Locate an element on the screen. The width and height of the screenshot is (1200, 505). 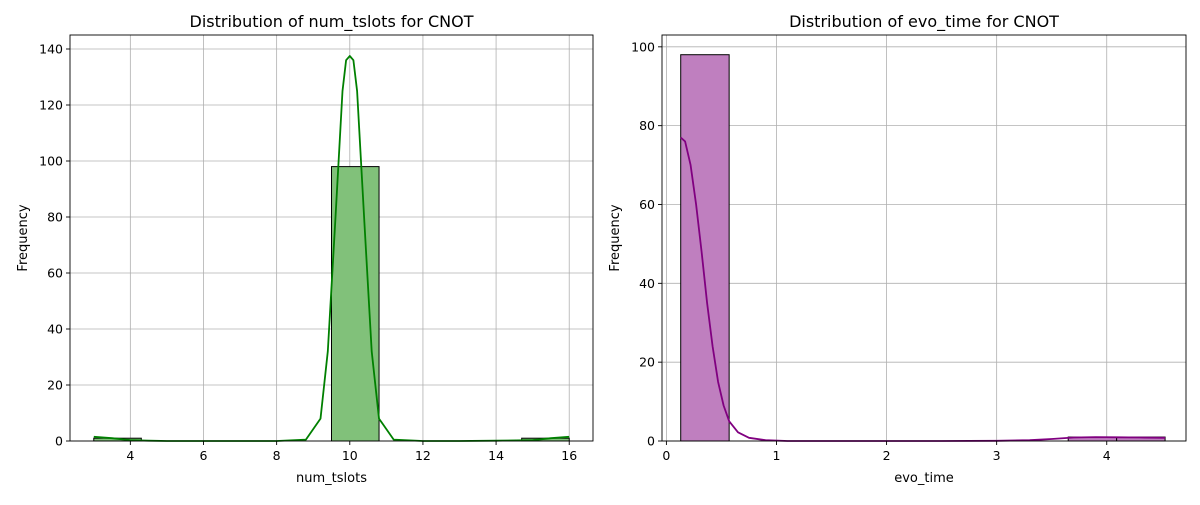
x-tick-label: 0 is located at coordinates (666, 455).